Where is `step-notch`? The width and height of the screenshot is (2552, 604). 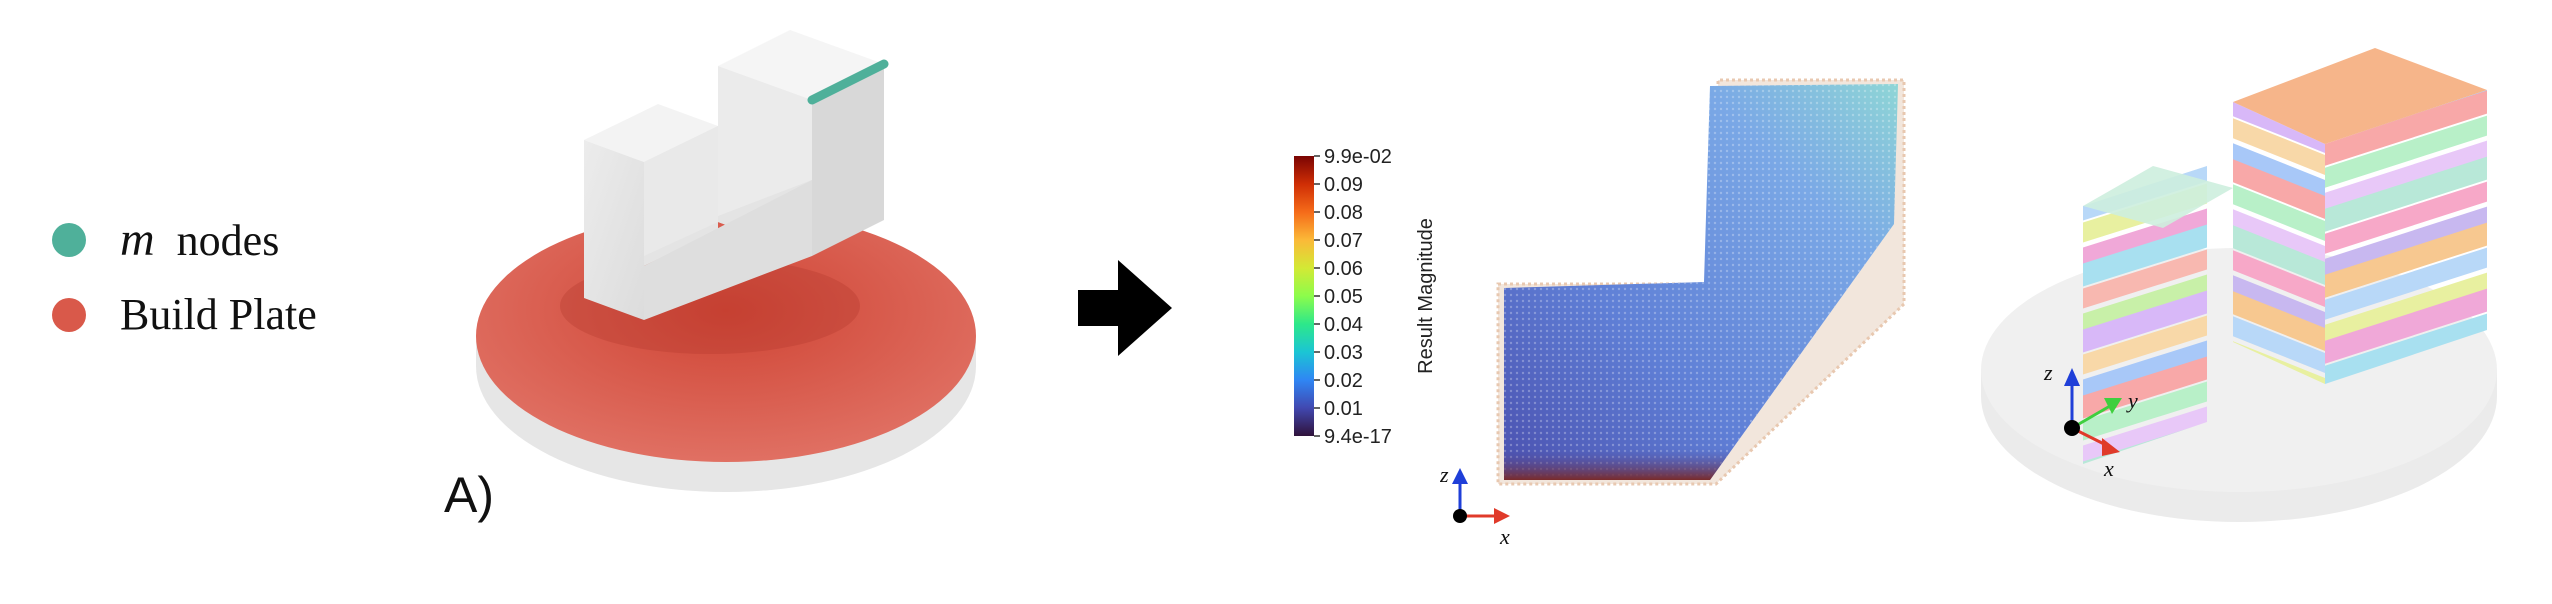 step-notch is located at coordinates (681, 191).